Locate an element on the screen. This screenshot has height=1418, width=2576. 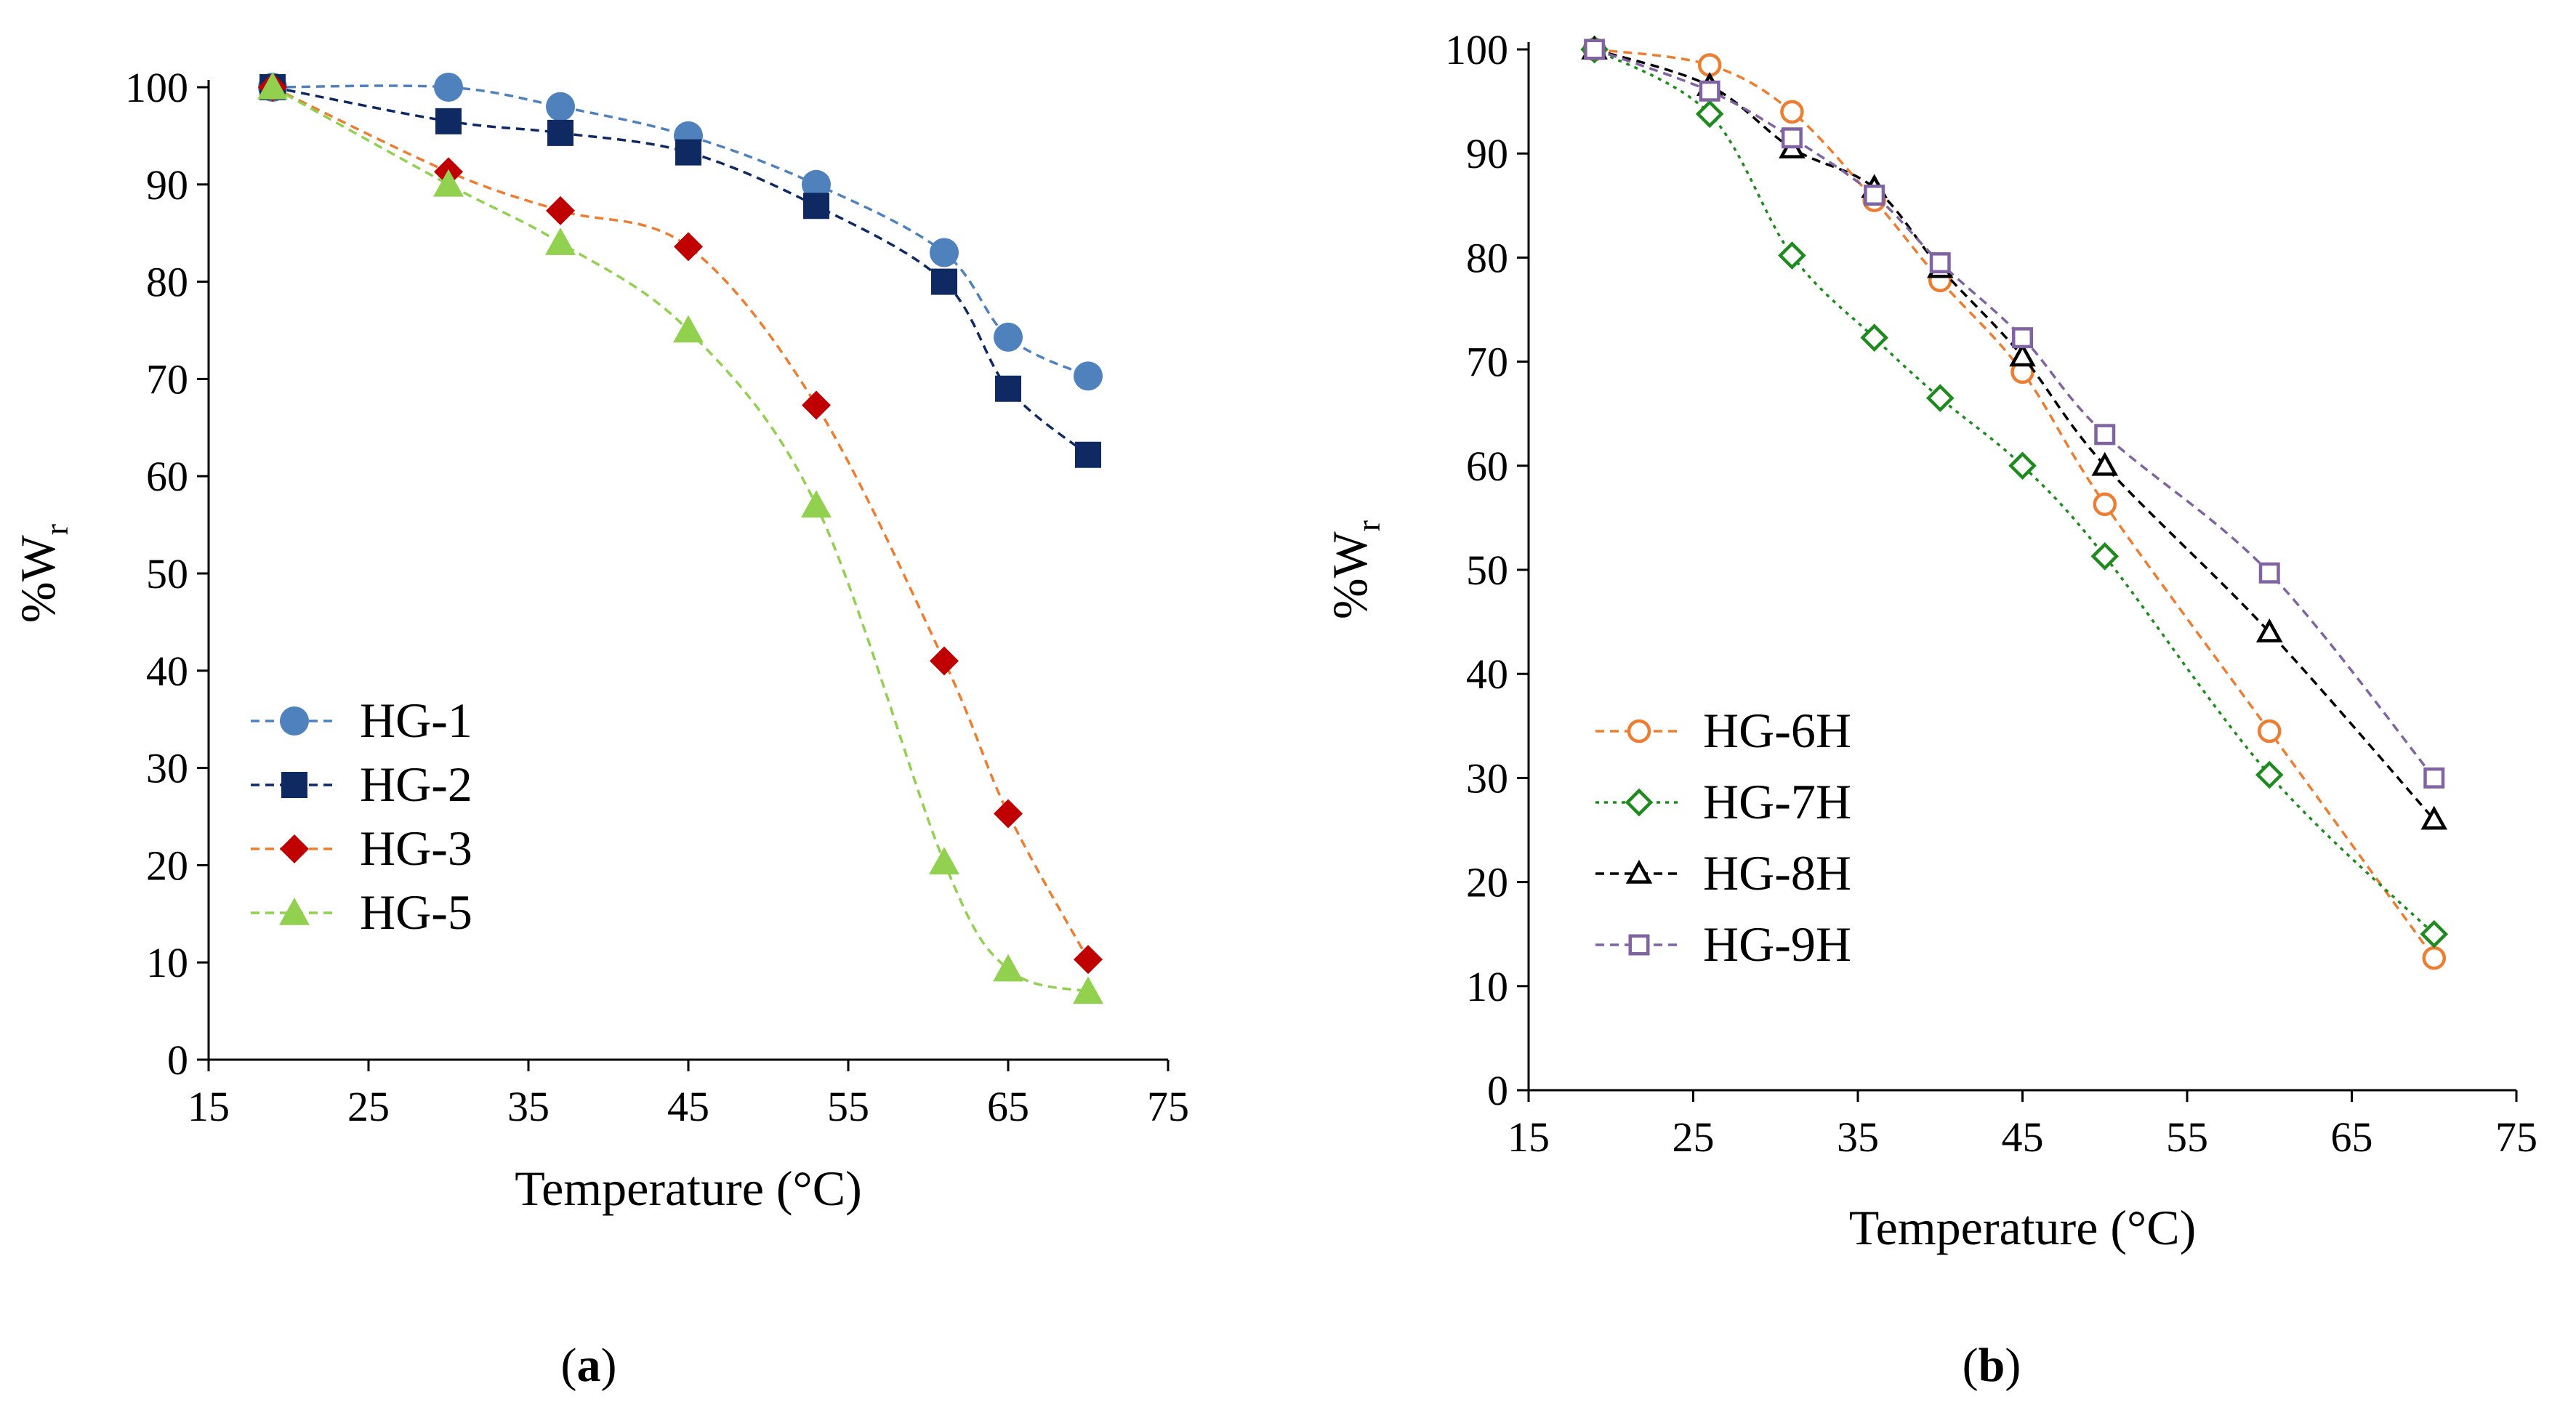
y-tick-label: 60 is located at coordinates (1487, 466).